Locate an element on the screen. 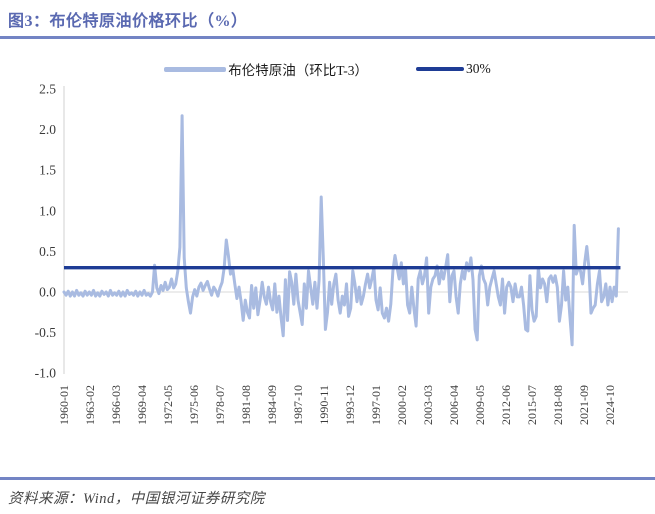 The width and height of the screenshot is (655, 514). x-tick-label: 2000-02 is located at coordinates (402, 405).